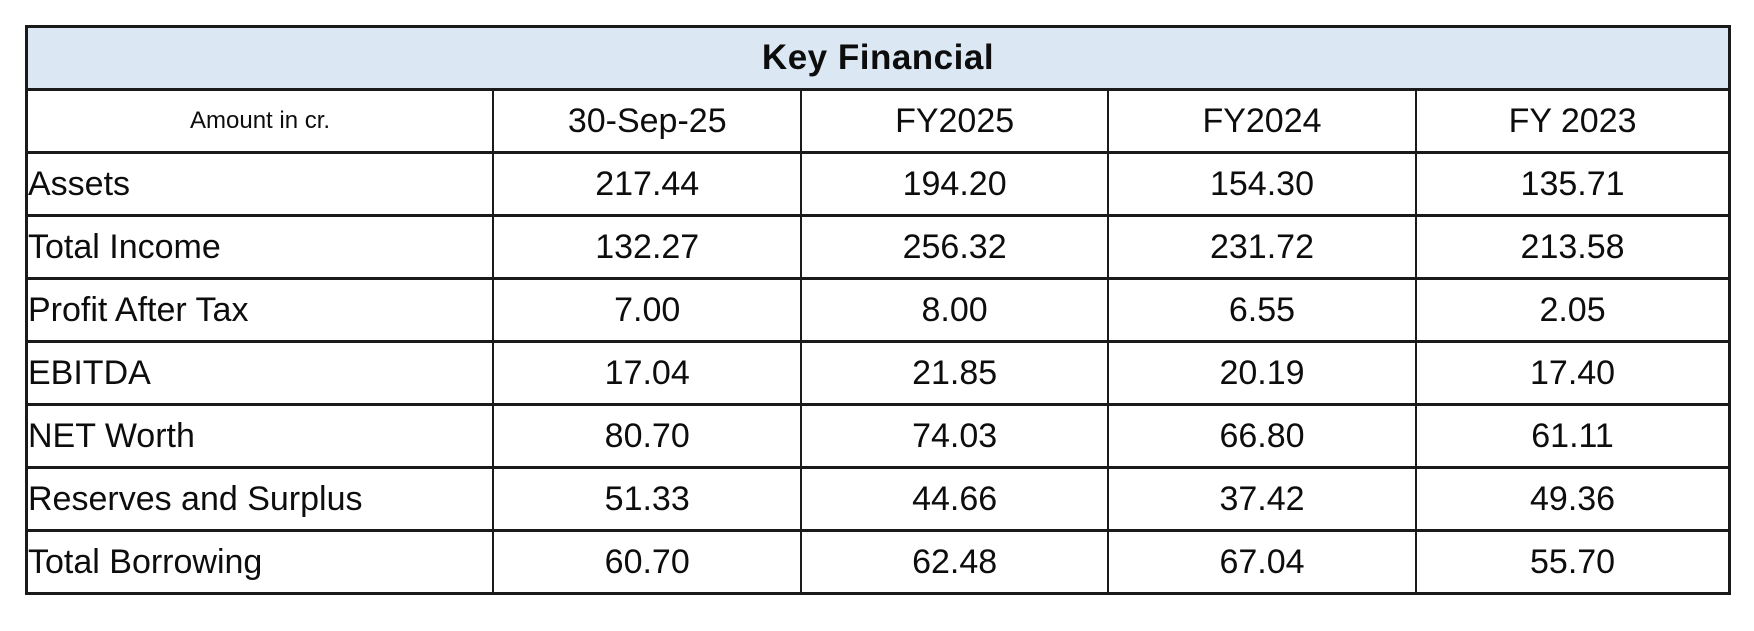  Describe the element at coordinates (1262, 499) in the screenshot. I see `cell-value: 37.42` at that location.